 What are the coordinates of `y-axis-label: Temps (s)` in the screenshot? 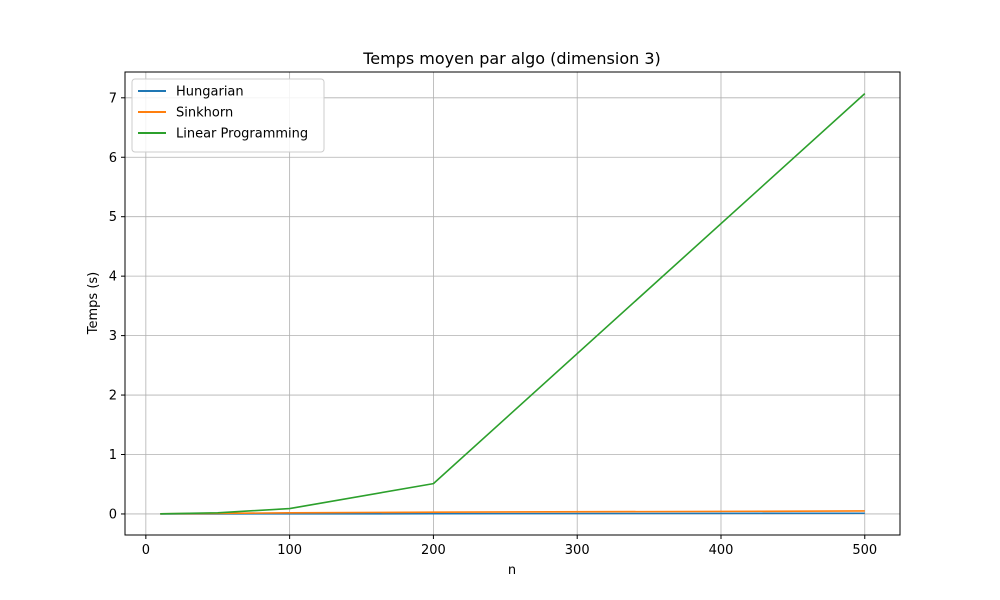 It's located at (93, 303).